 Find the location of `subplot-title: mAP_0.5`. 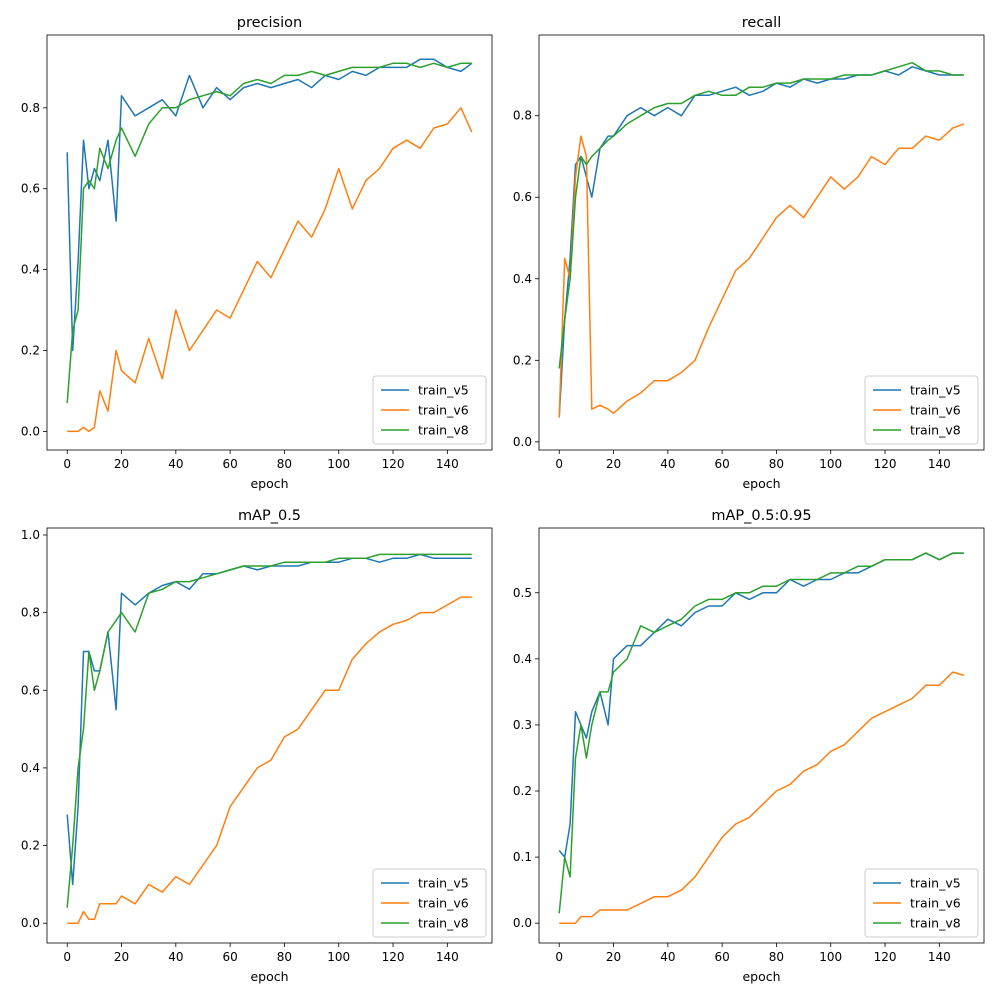

subplot-title: mAP_0.5 is located at coordinates (269, 516).